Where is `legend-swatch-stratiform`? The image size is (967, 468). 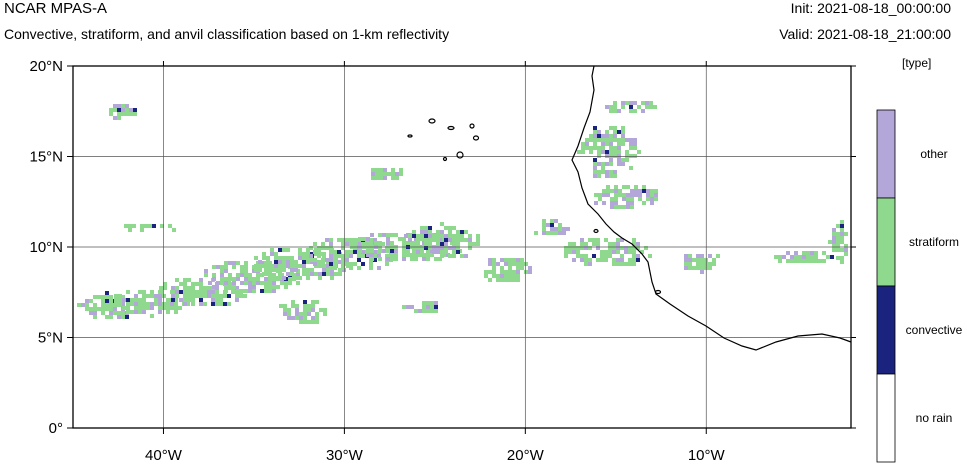 legend-swatch-stratiform is located at coordinates (886, 242).